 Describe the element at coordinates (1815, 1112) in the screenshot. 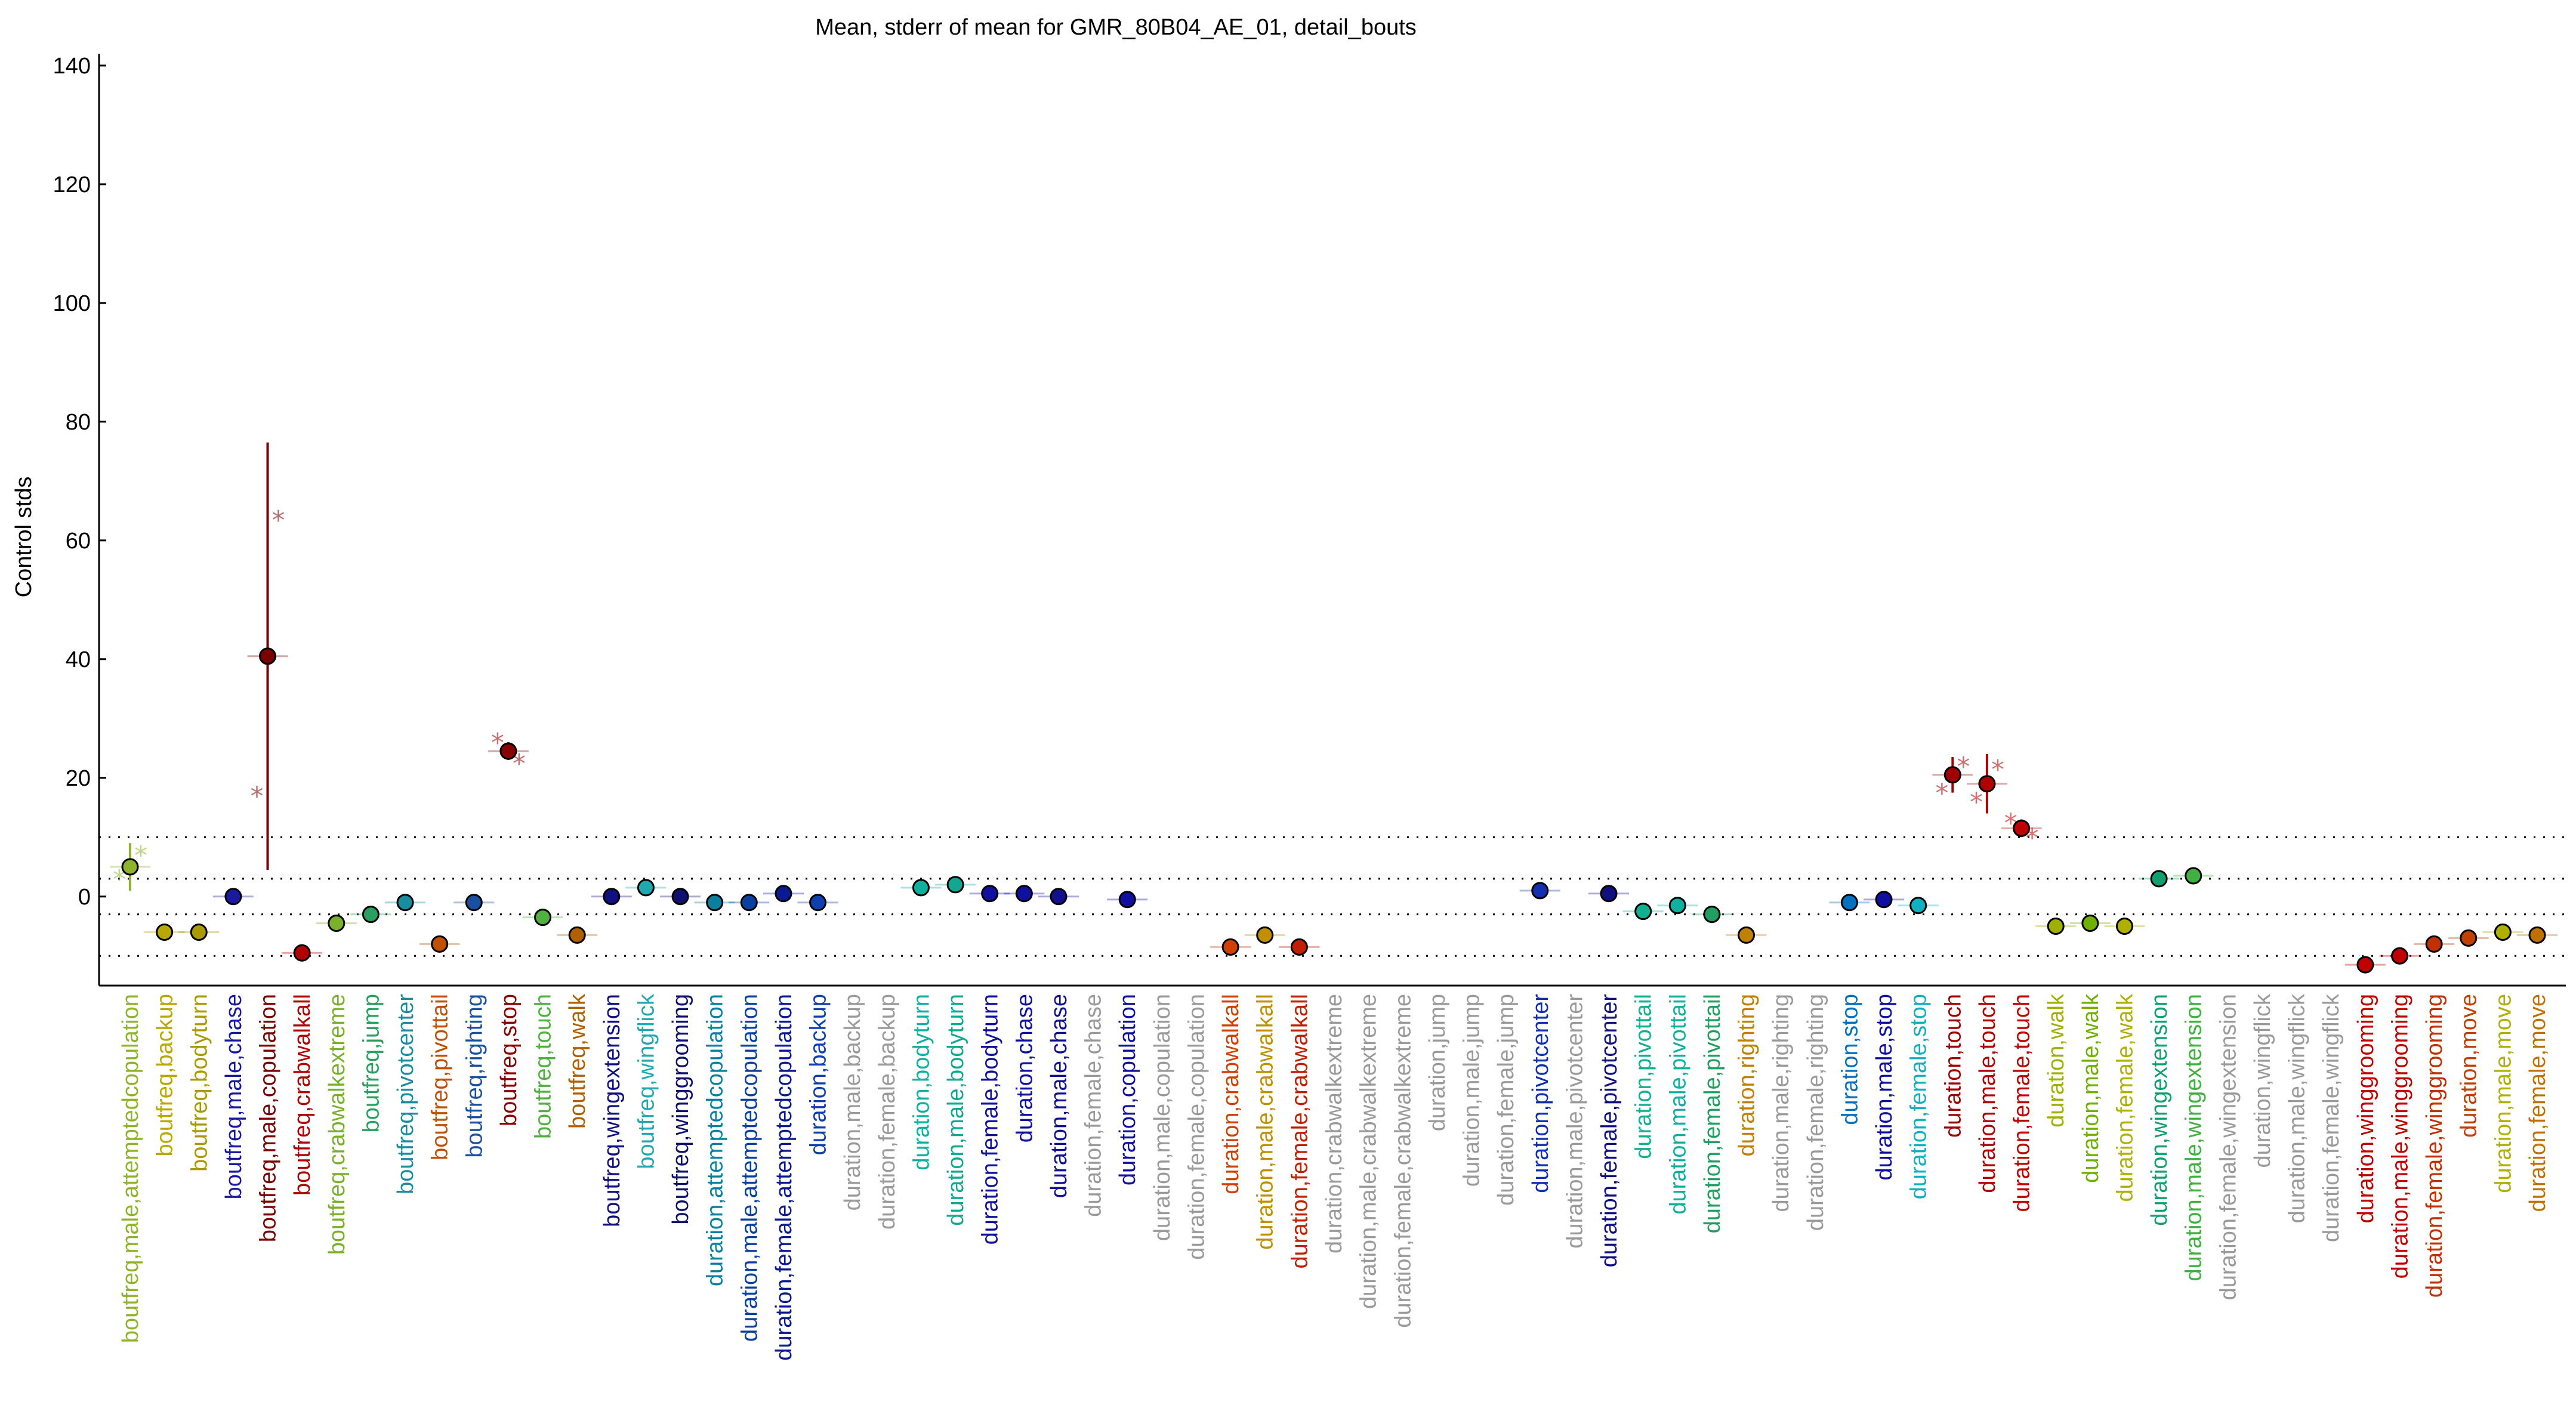

I see `x-tick-label: duration,female,righting` at that location.